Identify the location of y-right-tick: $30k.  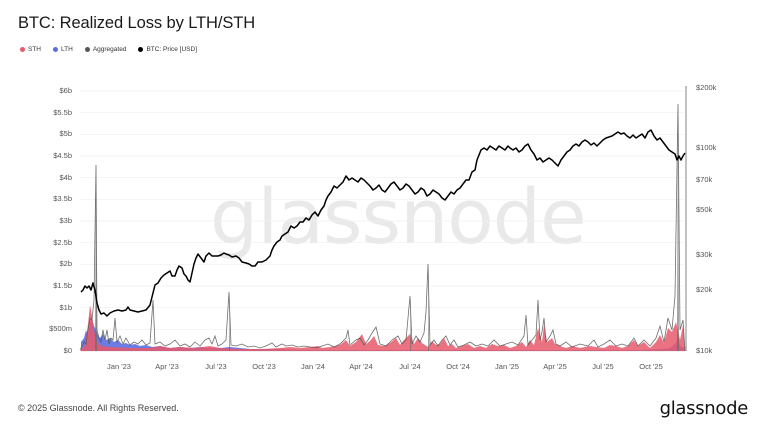
(704, 254).